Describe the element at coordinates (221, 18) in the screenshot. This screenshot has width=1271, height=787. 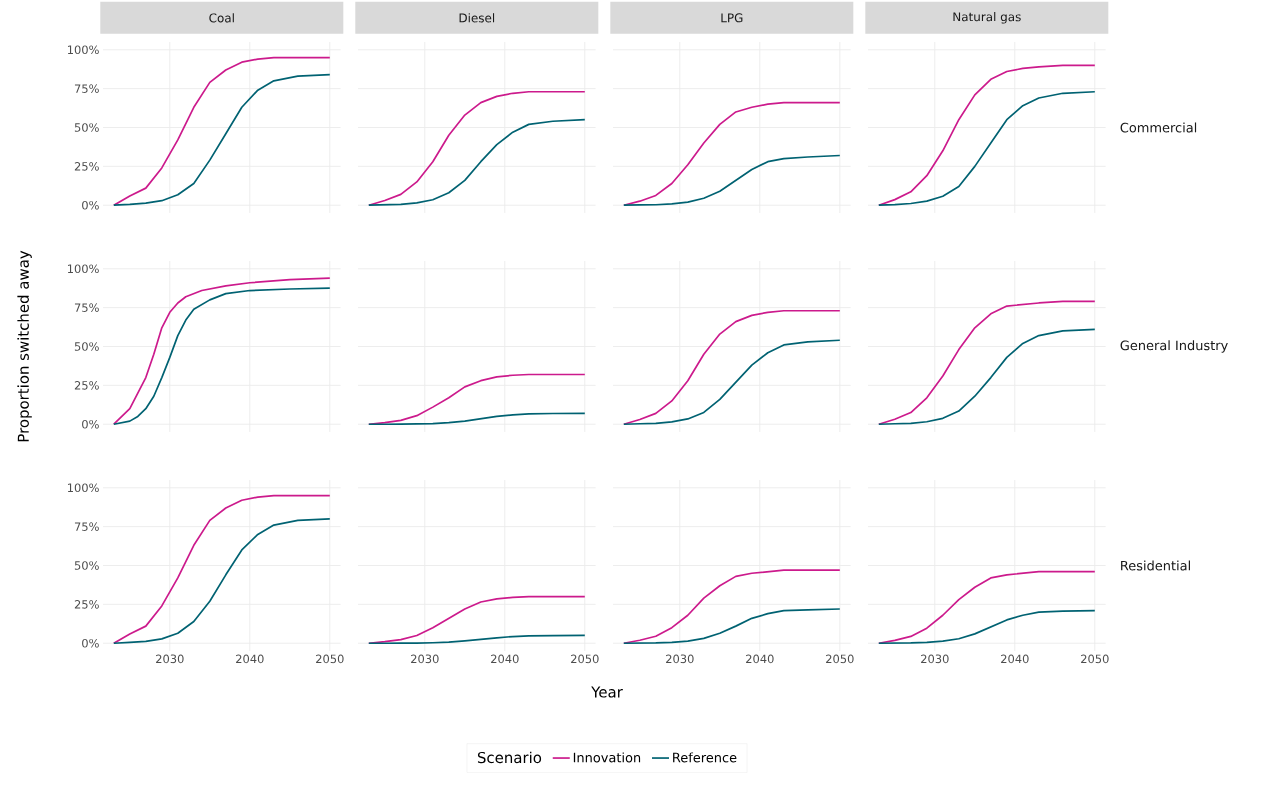
I see `chart-title: Coal` at that location.